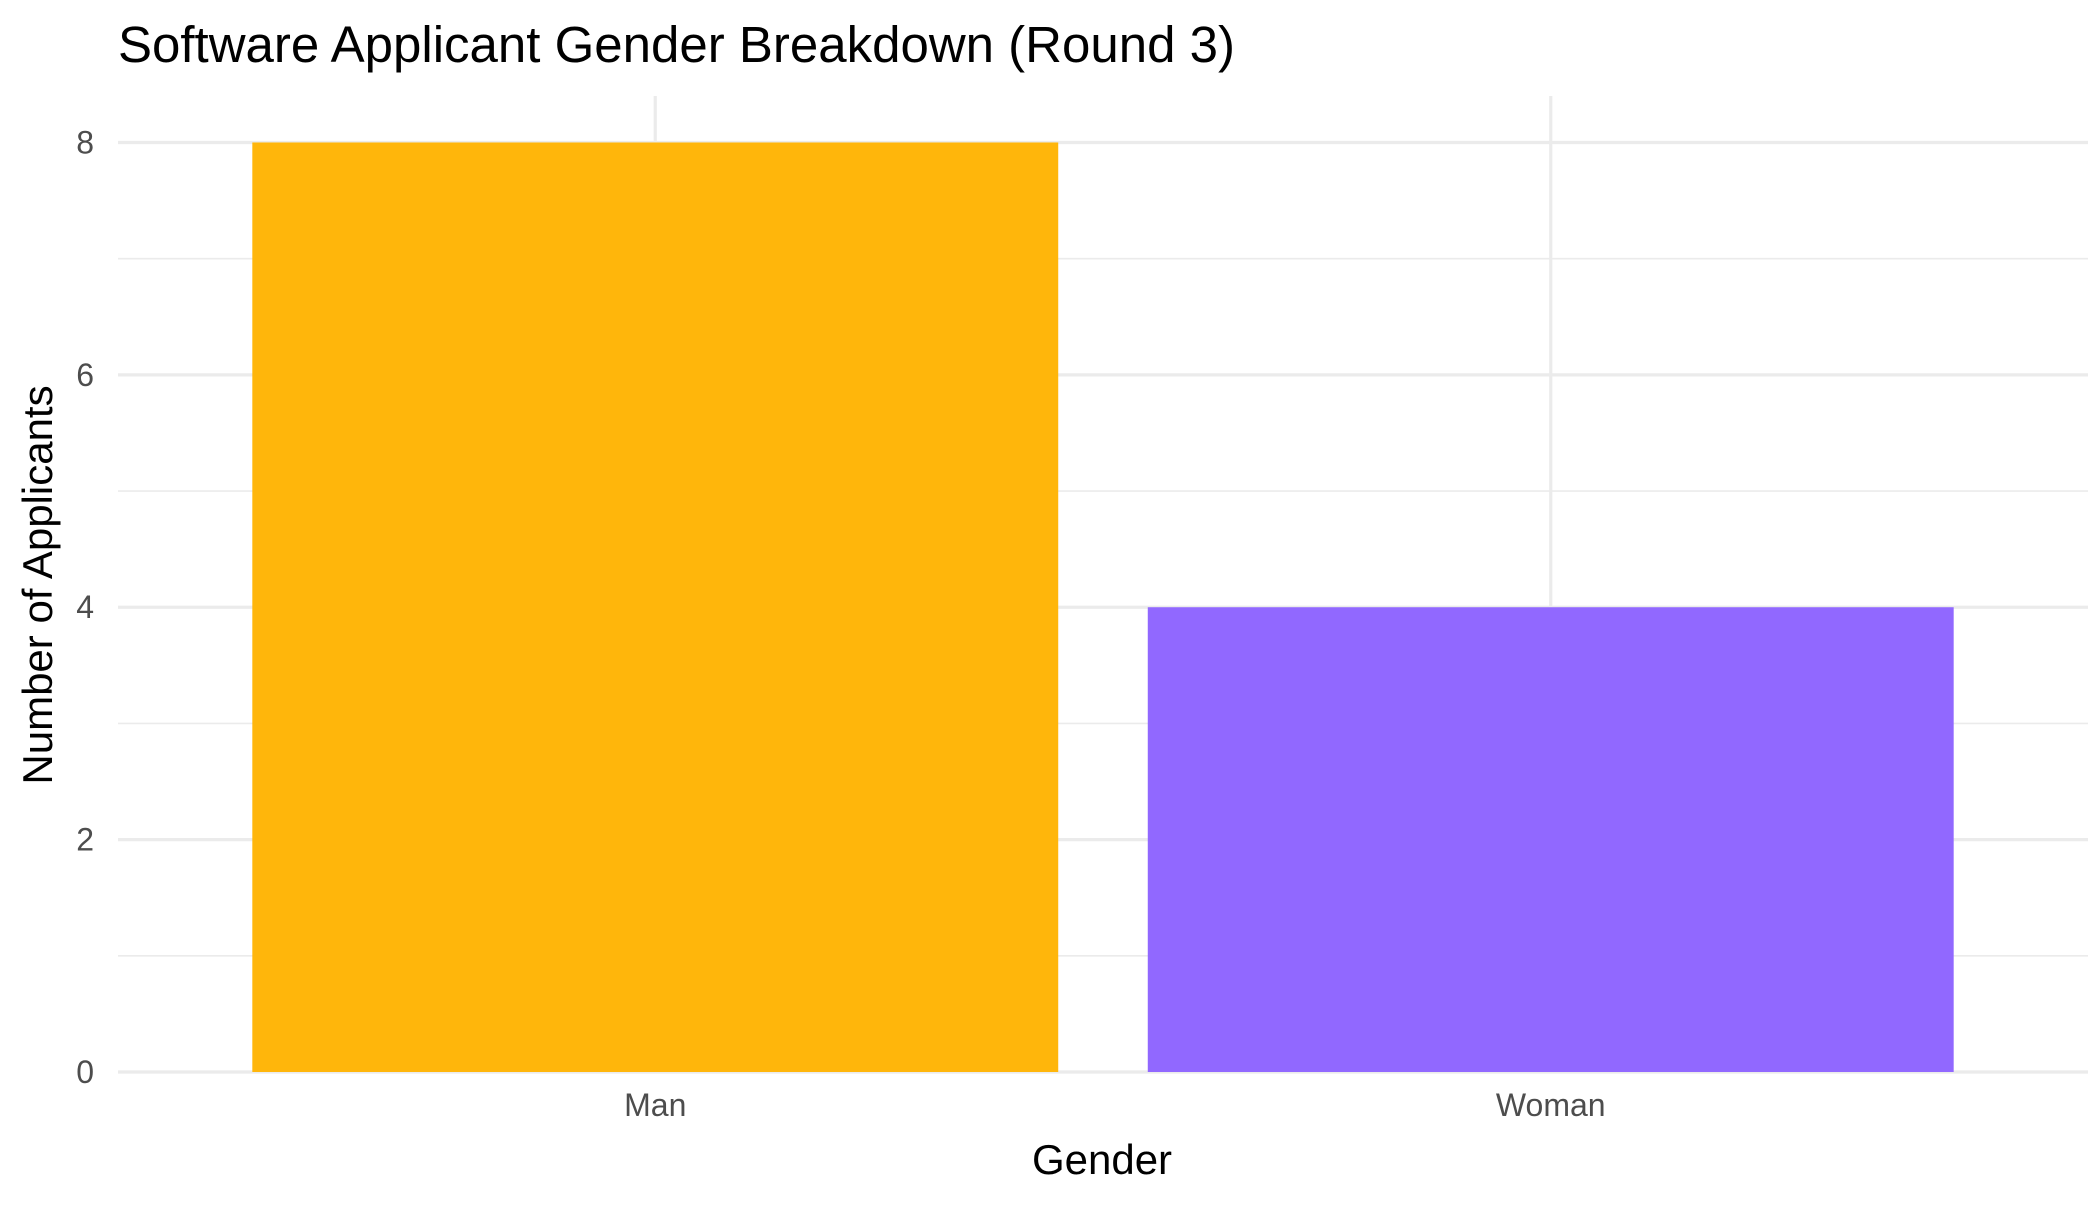  What do you see at coordinates (655, 1105) in the screenshot?
I see `x-tick-label: Man` at bounding box center [655, 1105].